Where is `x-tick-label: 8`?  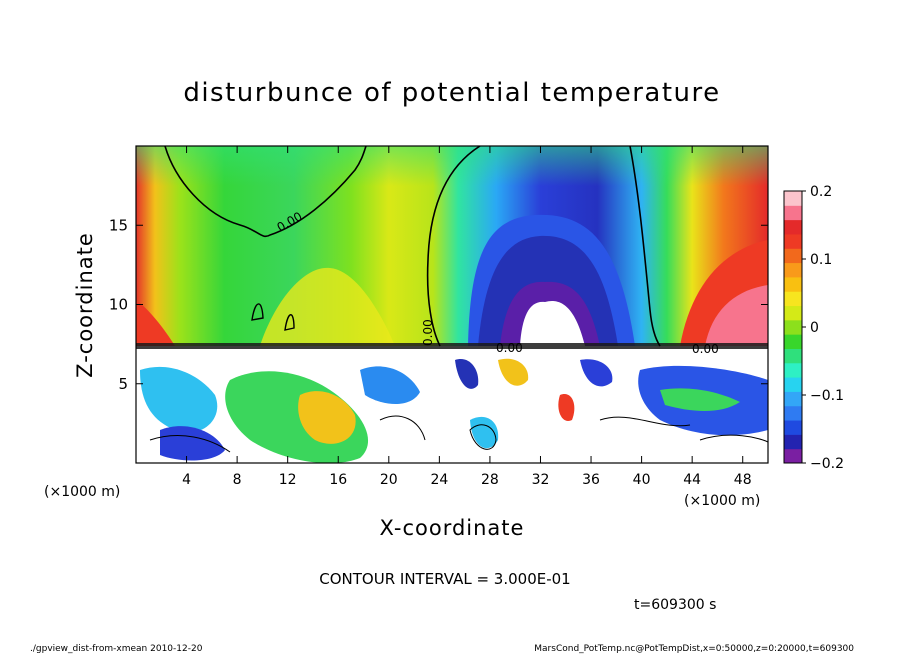 x-tick-label: 8 is located at coordinates (237, 480).